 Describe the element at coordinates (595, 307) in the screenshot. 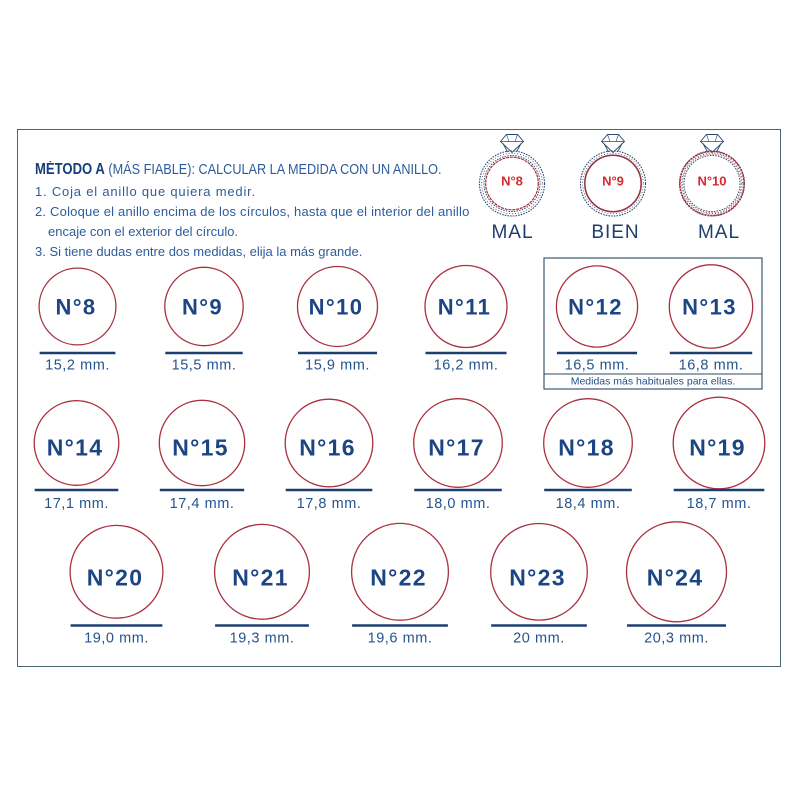

I see `svg-text: N°12` at that location.